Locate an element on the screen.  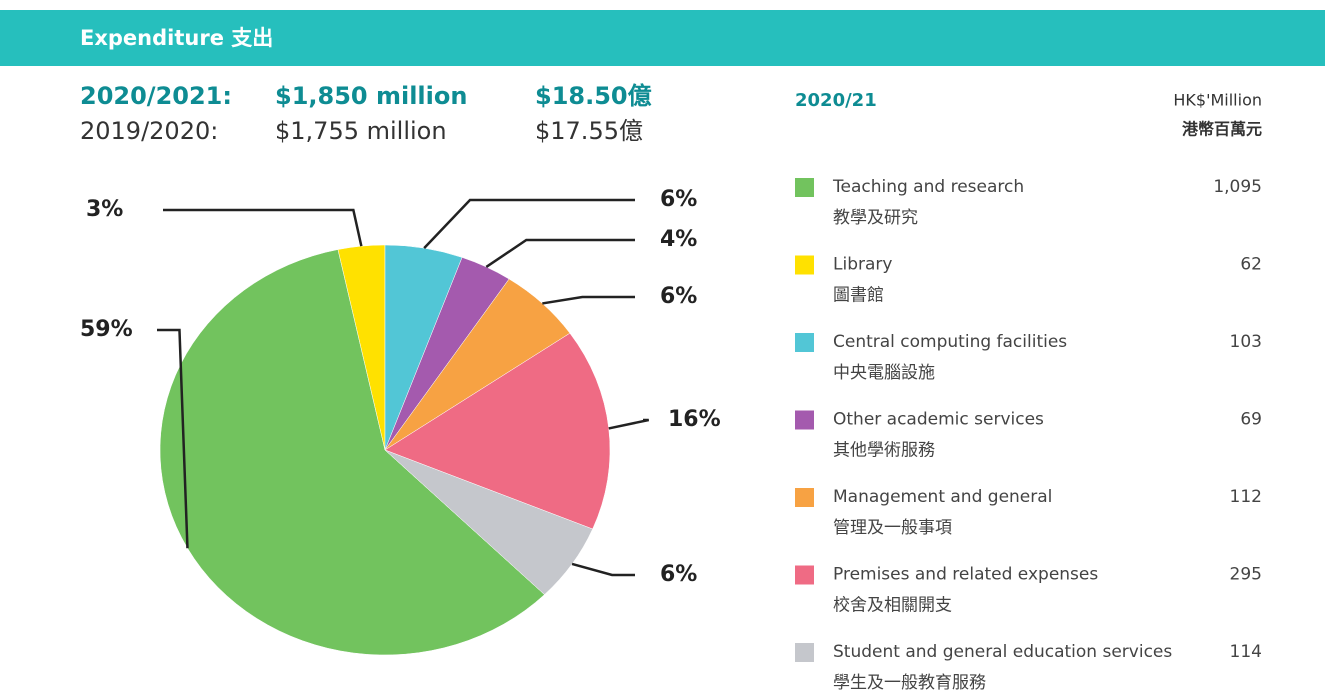
legend-label-zh: 其他學術服務 is located at coordinates (884, 451).